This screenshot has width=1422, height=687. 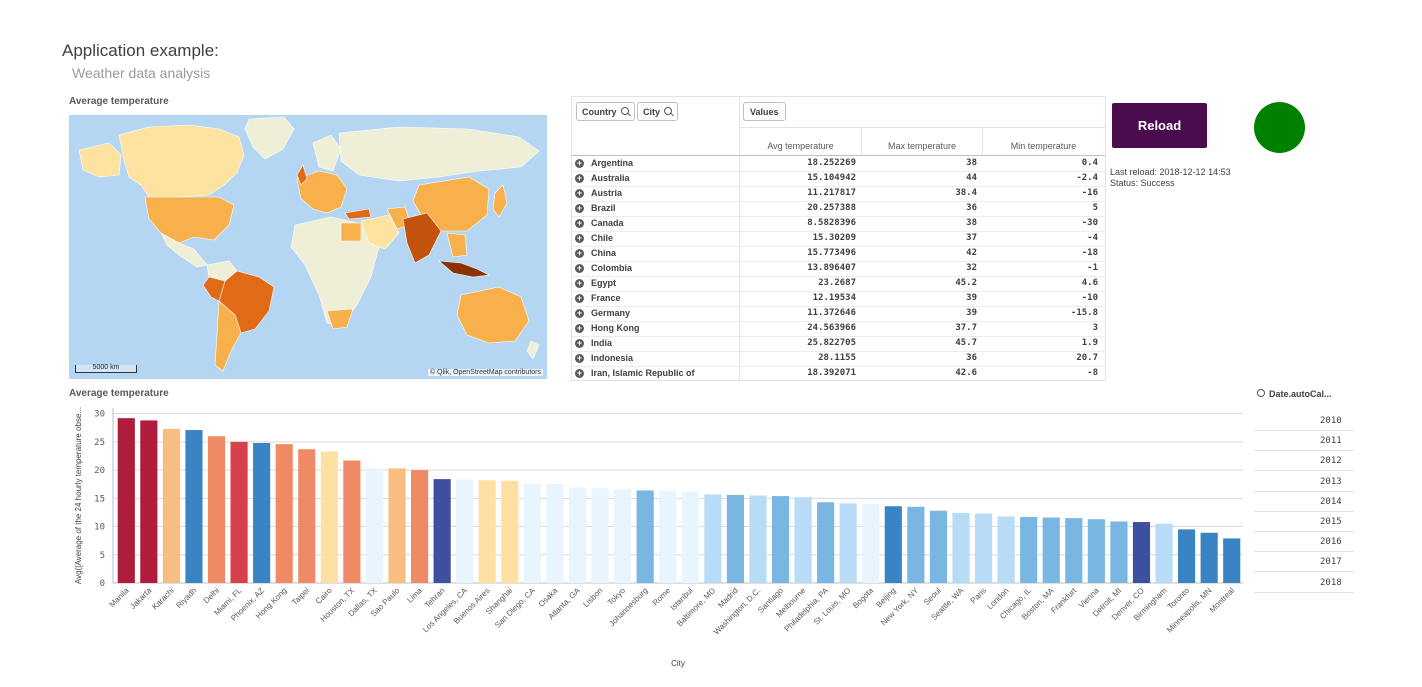 I want to click on table-row: + Chile 15.30209 37 -4, so click(x=838, y=239).